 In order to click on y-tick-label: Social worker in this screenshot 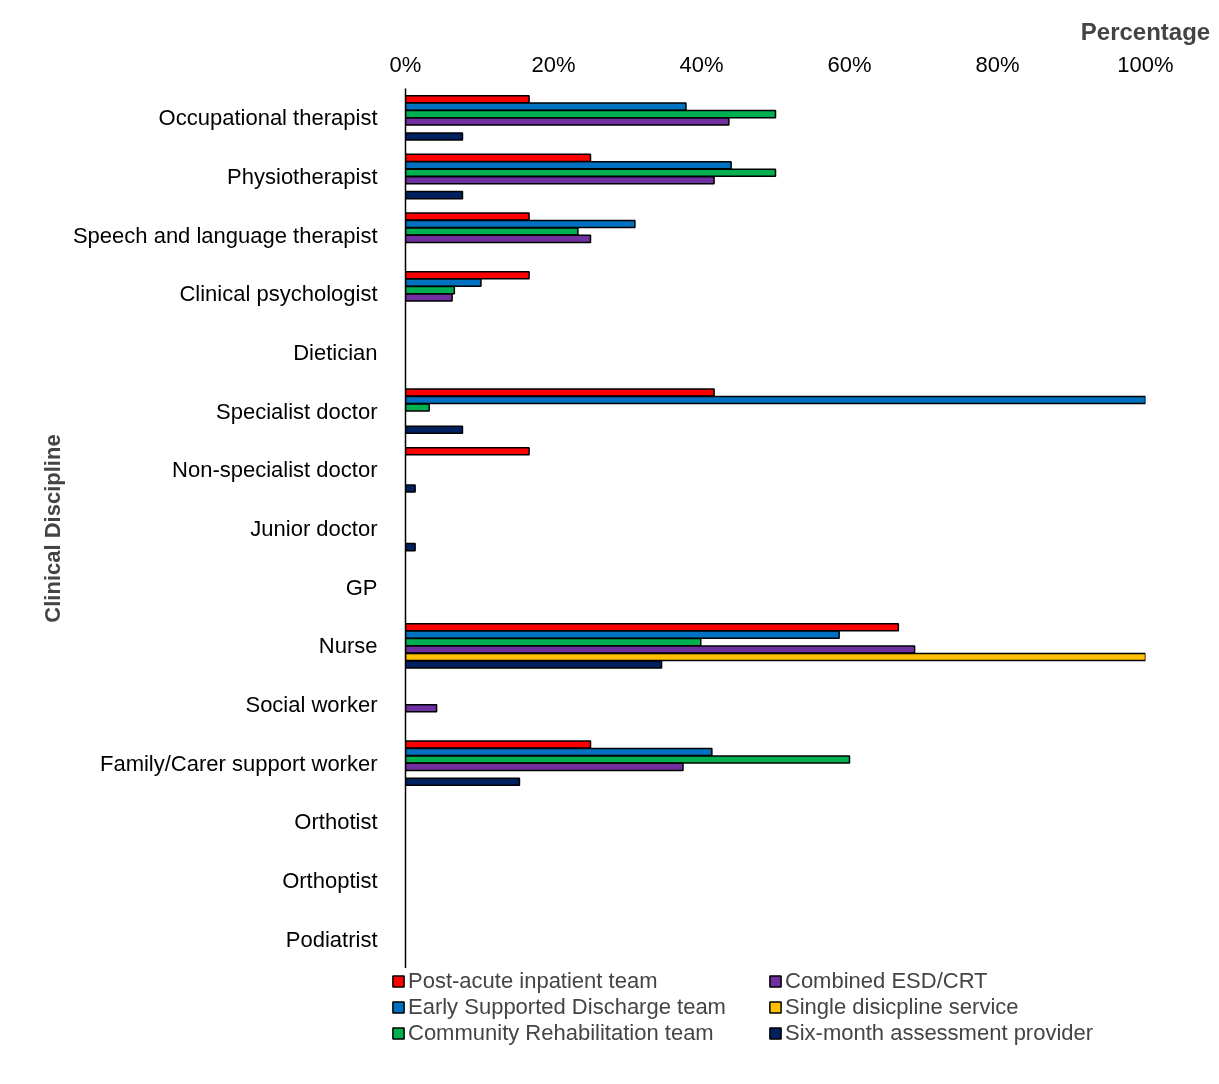, I will do `click(311, 704)`.